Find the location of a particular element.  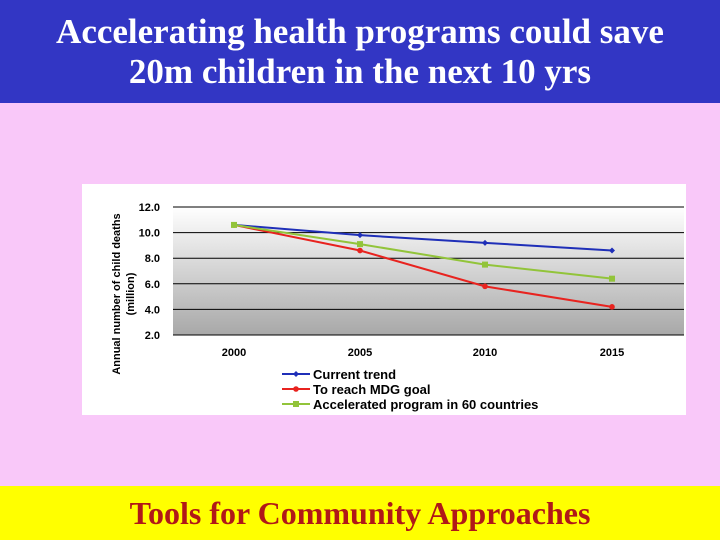

legend-item: Accelerated program in 60 countries is located at coordinates (410, 404).